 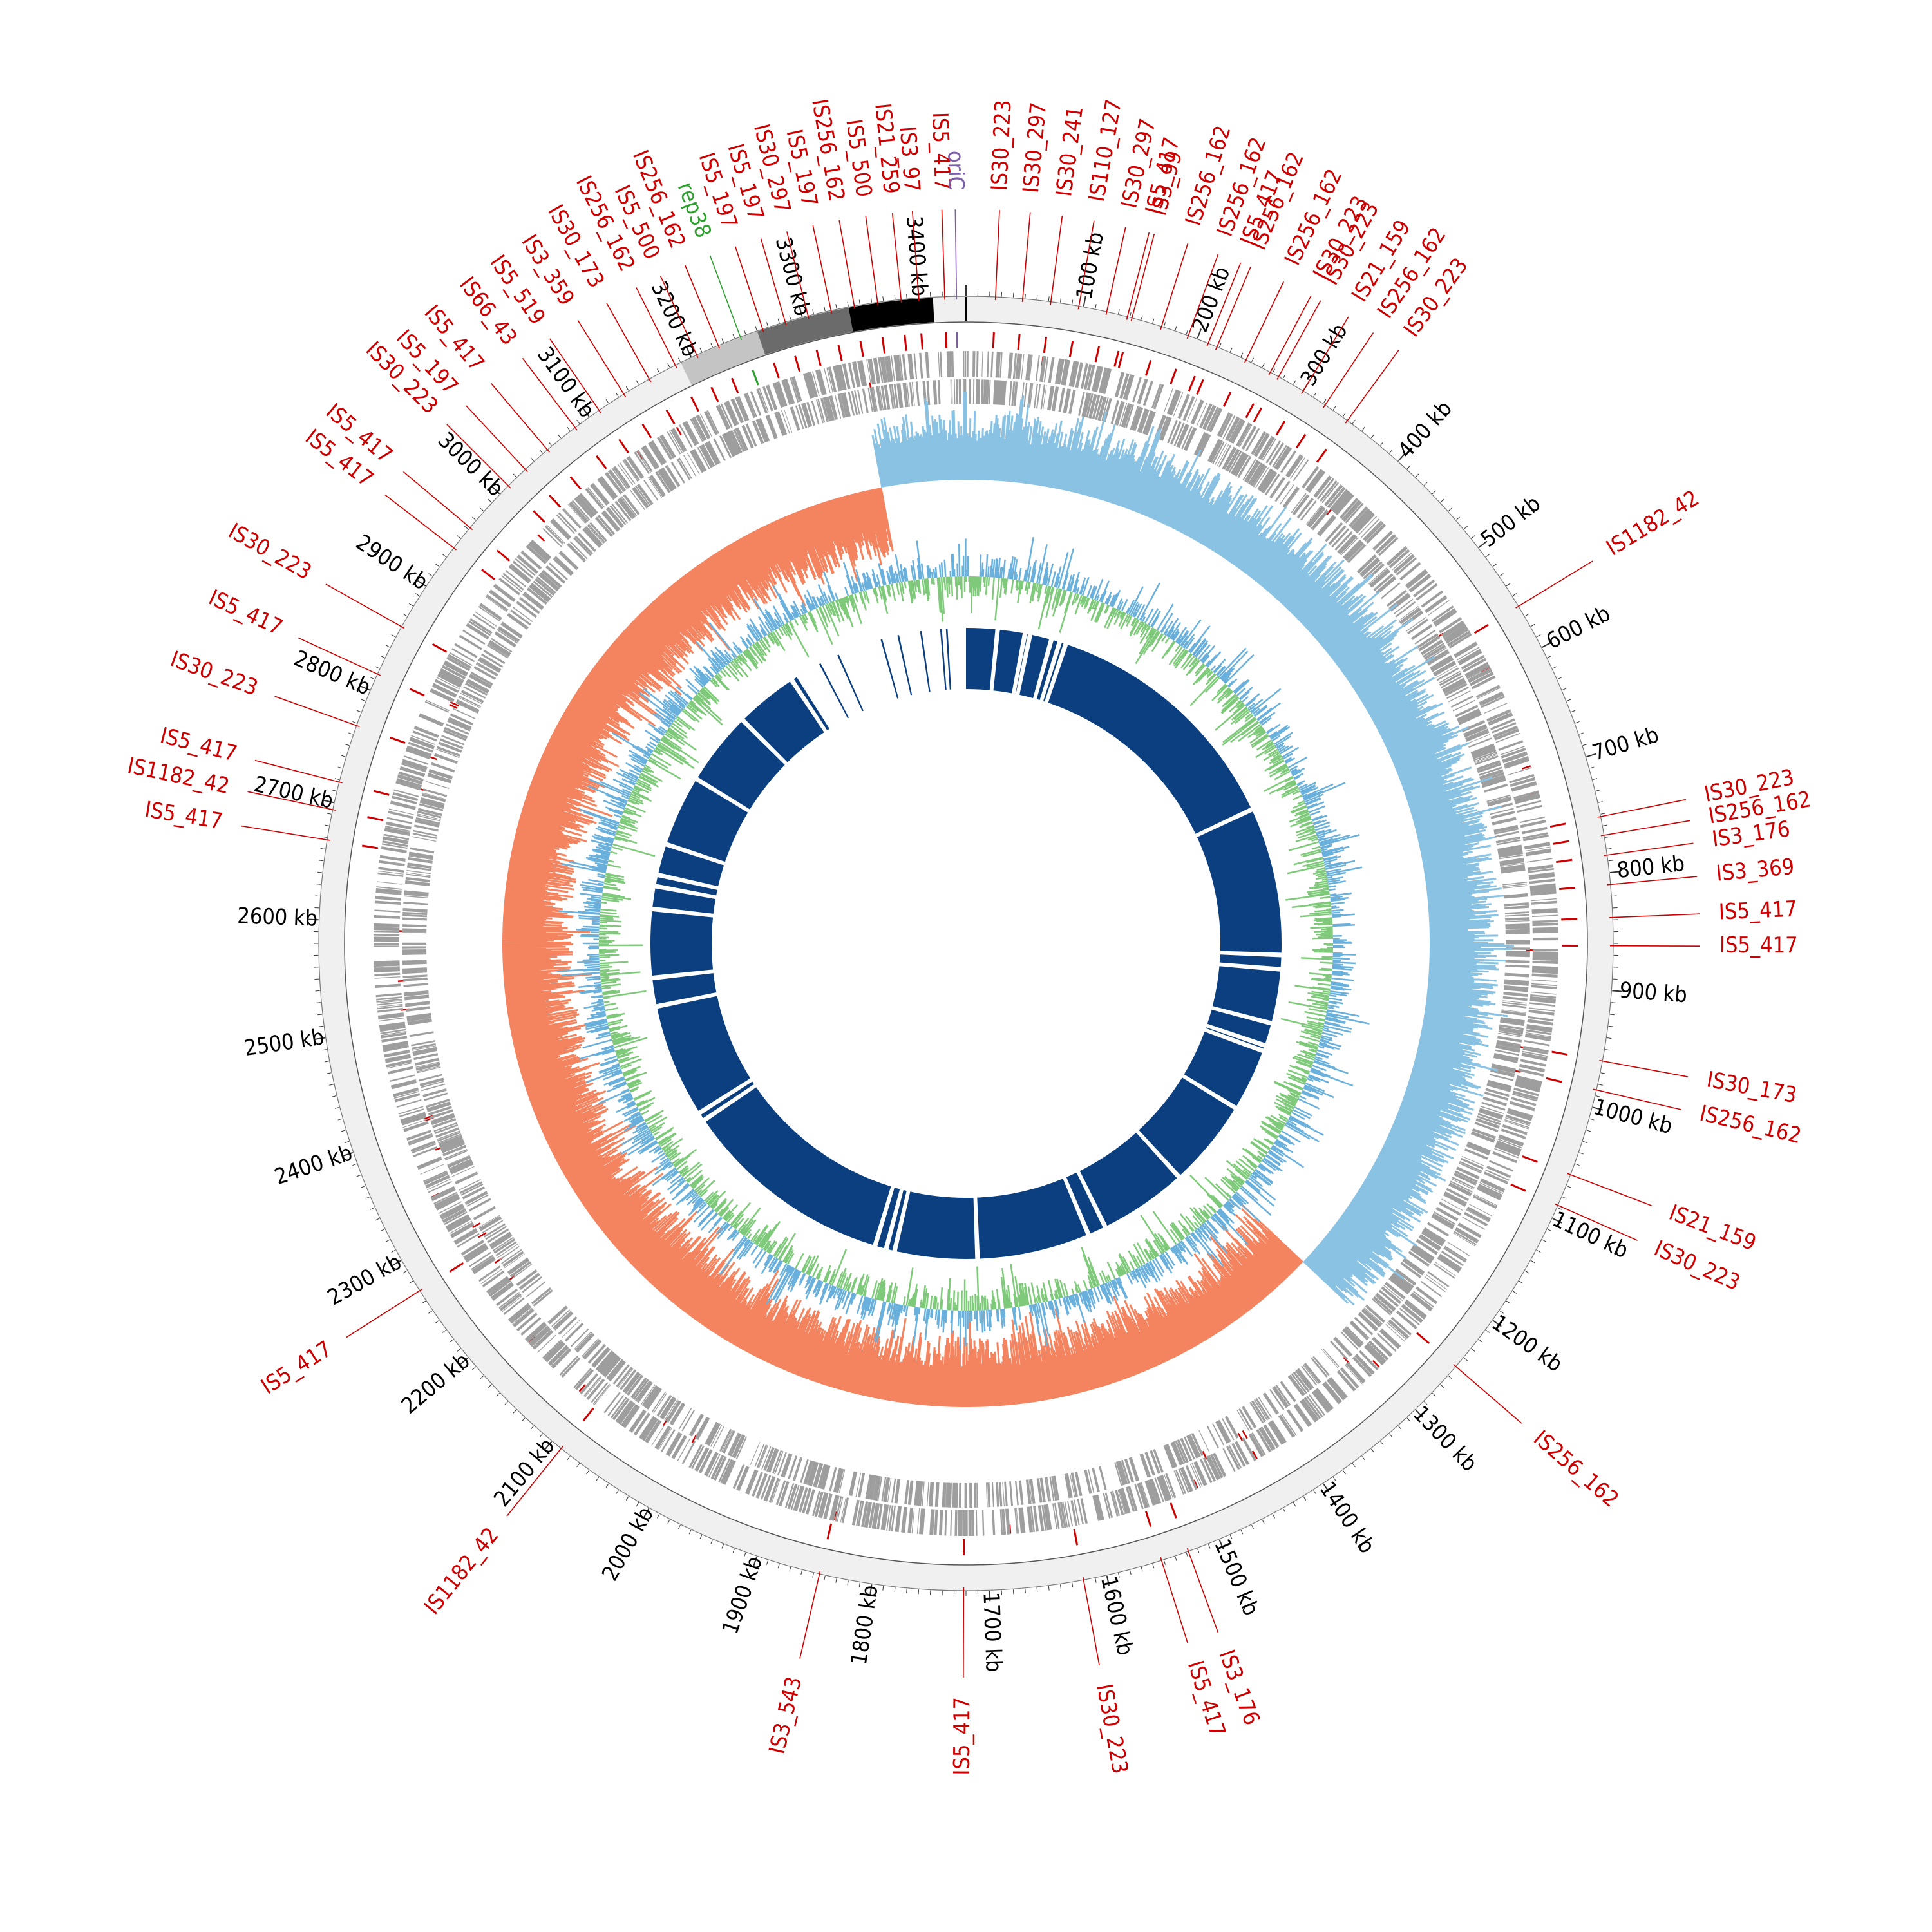 What do you see at coordinates (462, 1570) in the screenshot?
I see `is-element-label: IS1182_42` at bounding box center [462, 1570].